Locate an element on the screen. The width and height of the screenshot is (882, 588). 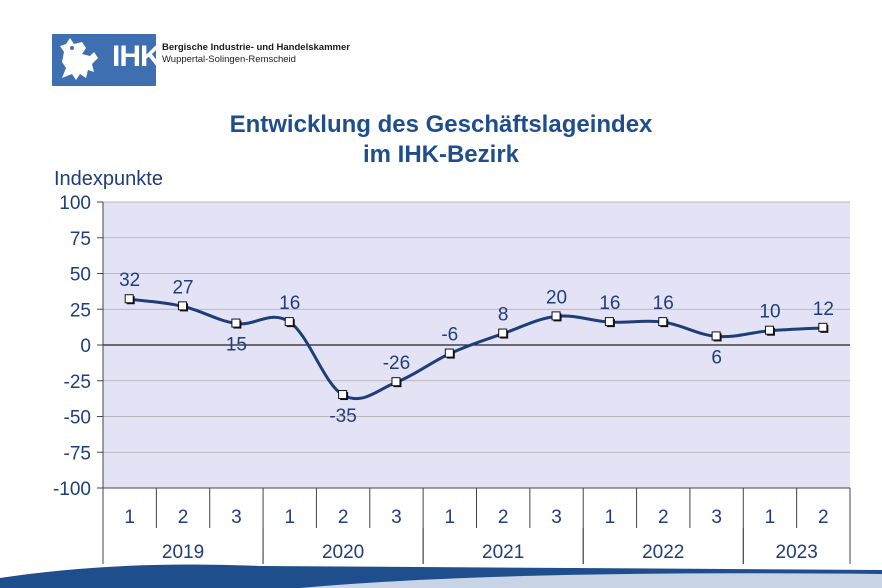
x-group-label: 2019 is located at coordinates (183, 552).